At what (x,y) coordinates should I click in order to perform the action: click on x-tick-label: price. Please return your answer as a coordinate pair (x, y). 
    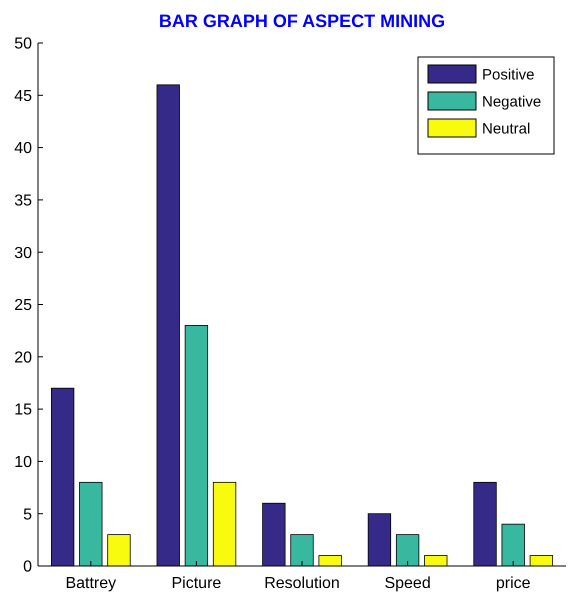
    Looking at the image, I should click on (513, 583).